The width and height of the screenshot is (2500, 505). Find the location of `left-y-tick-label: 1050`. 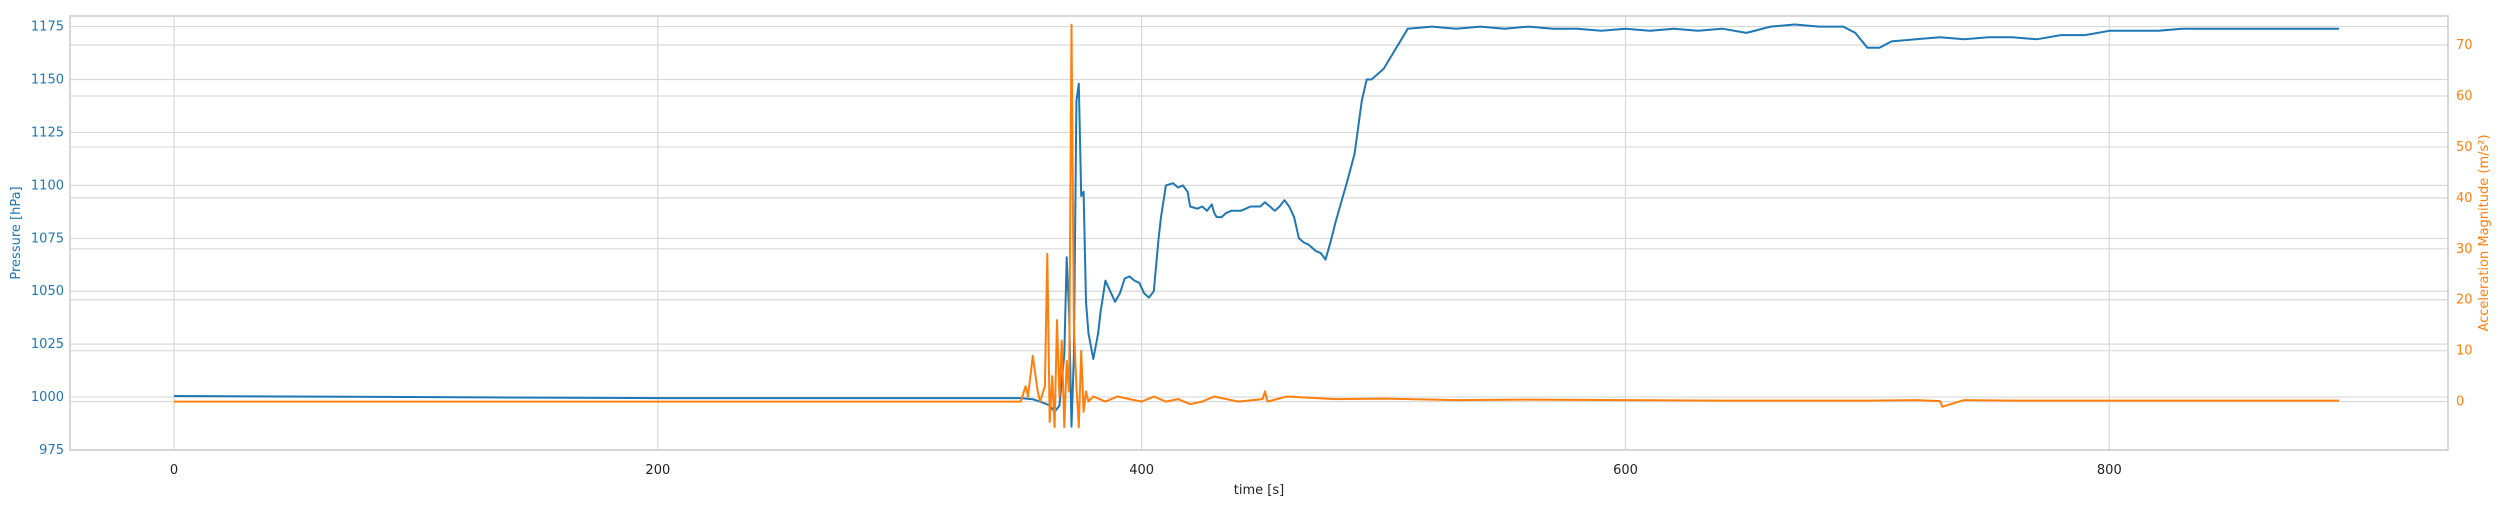

left-y-tick-label: 1050 is located at coordinates (47, 291).